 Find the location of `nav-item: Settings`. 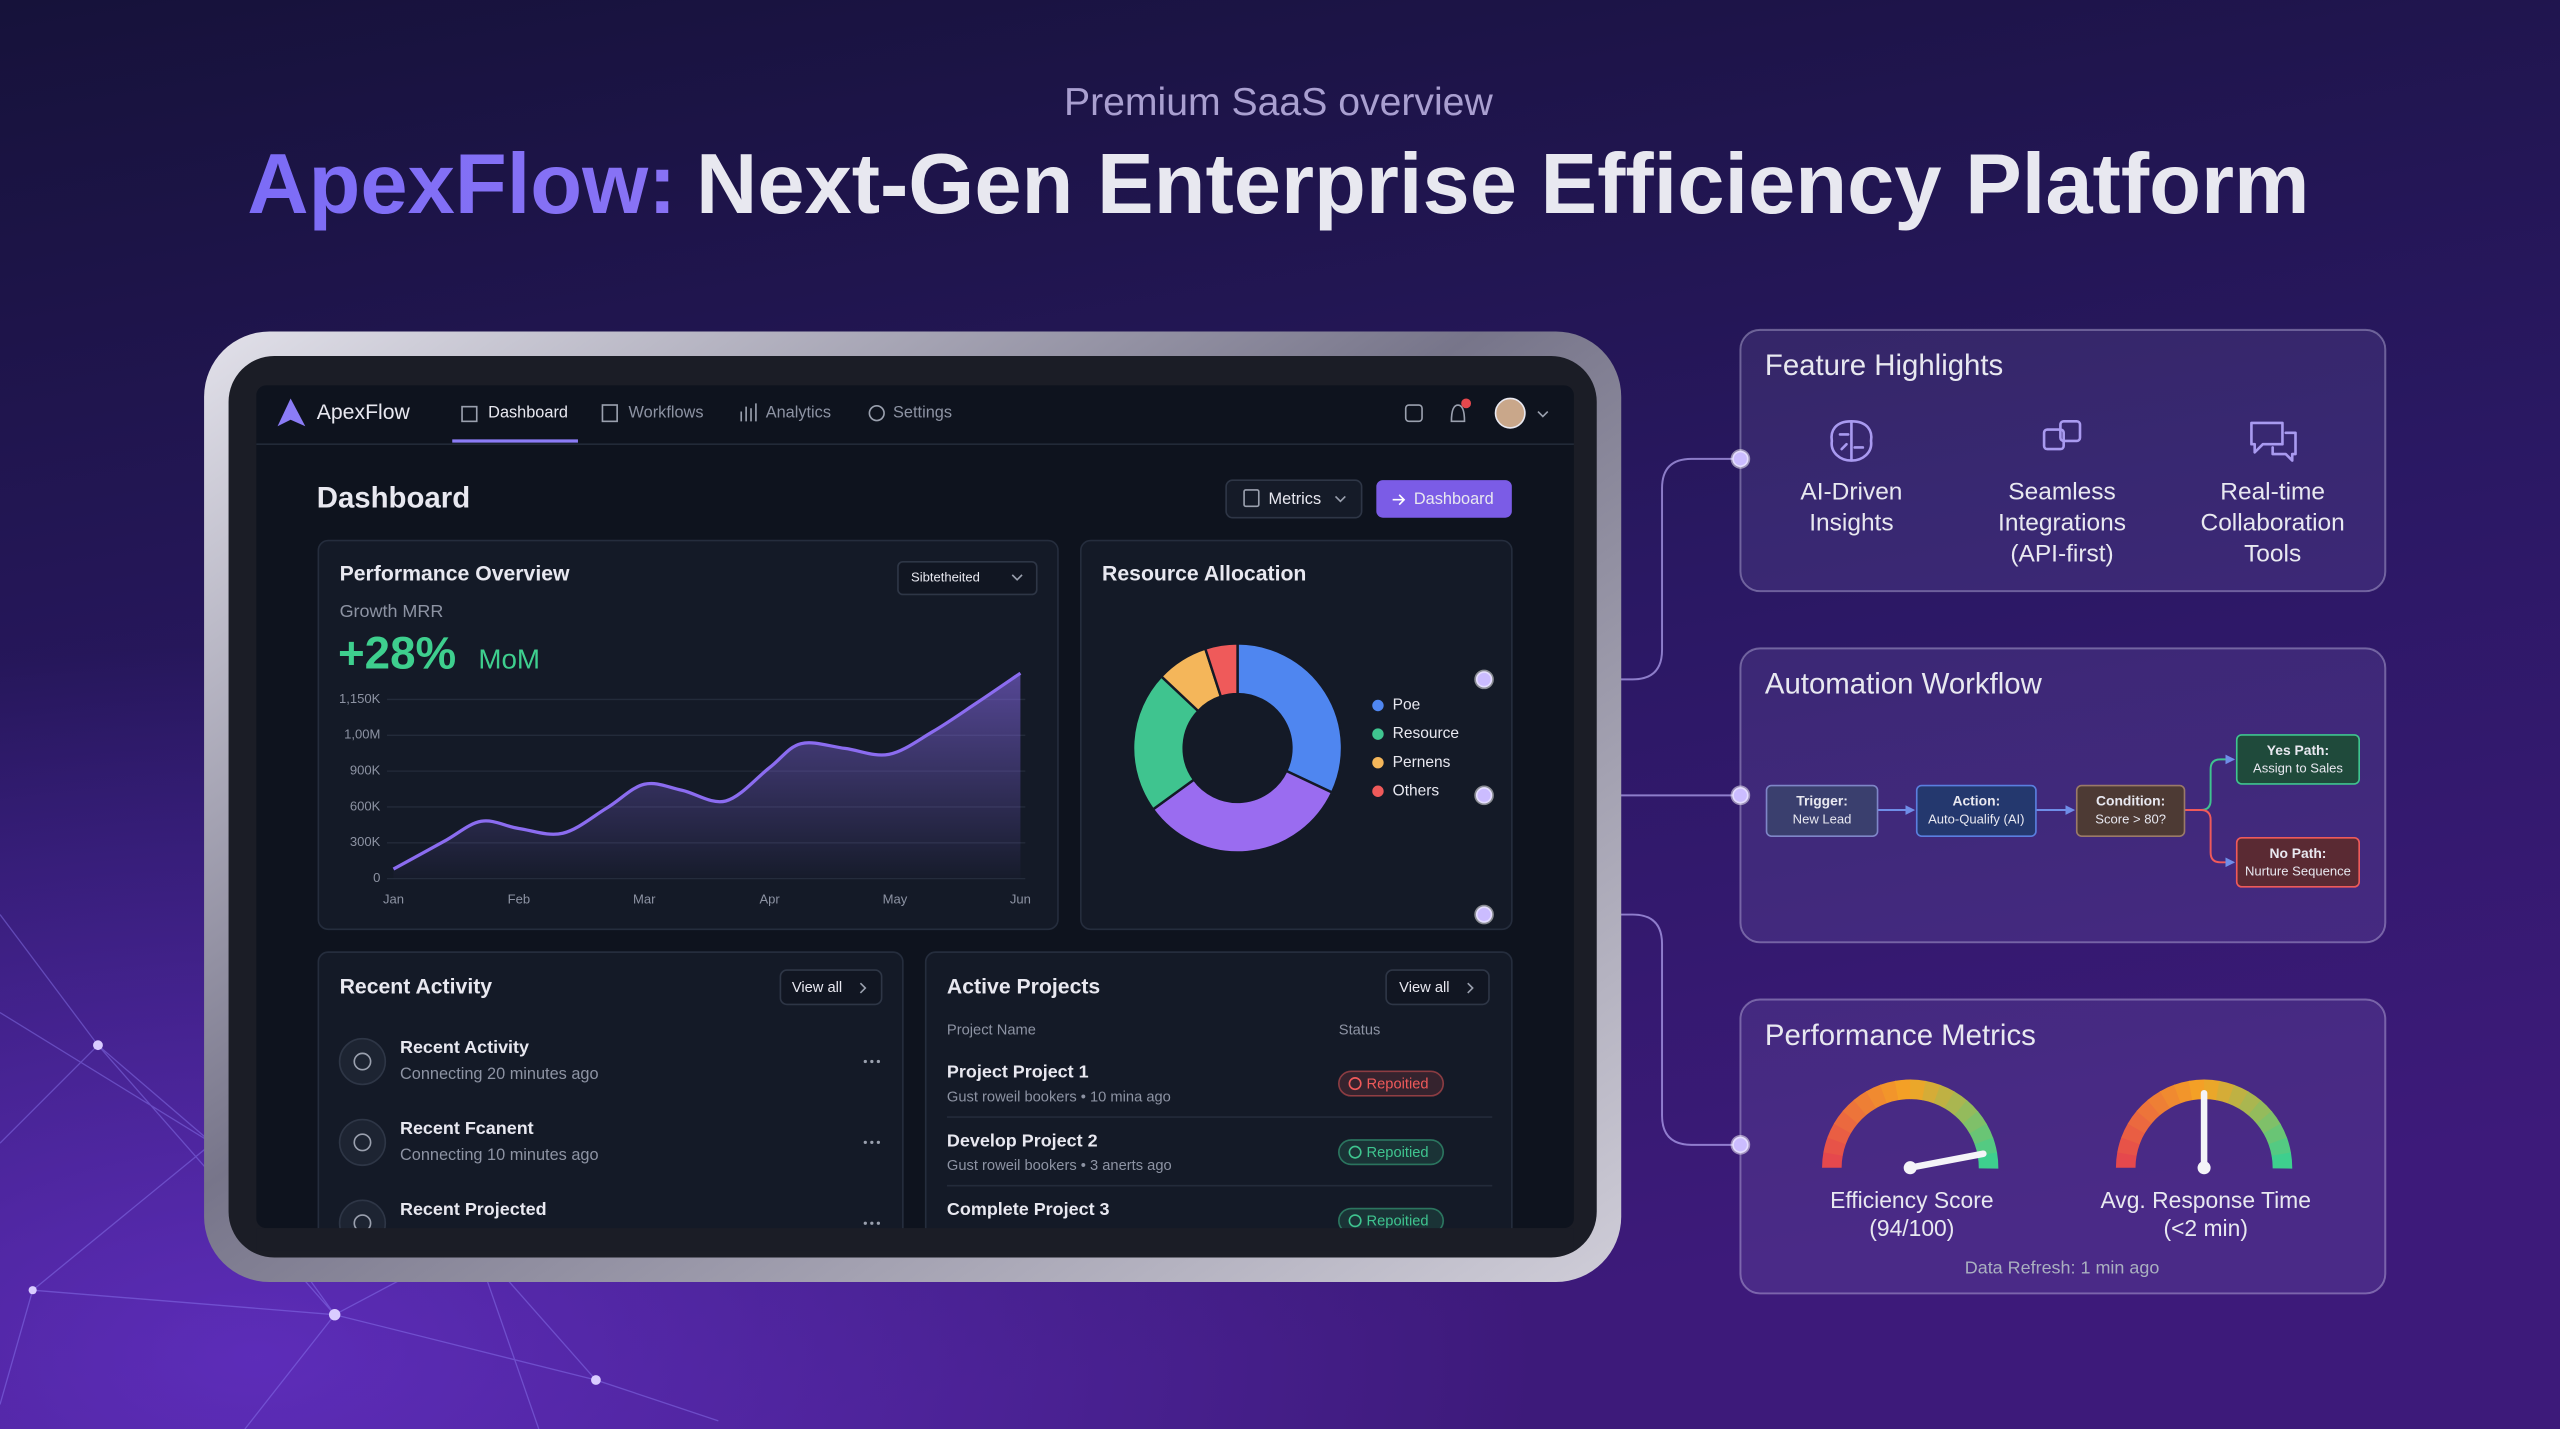

nav-item: Settings is located at coordinates (922, 412).